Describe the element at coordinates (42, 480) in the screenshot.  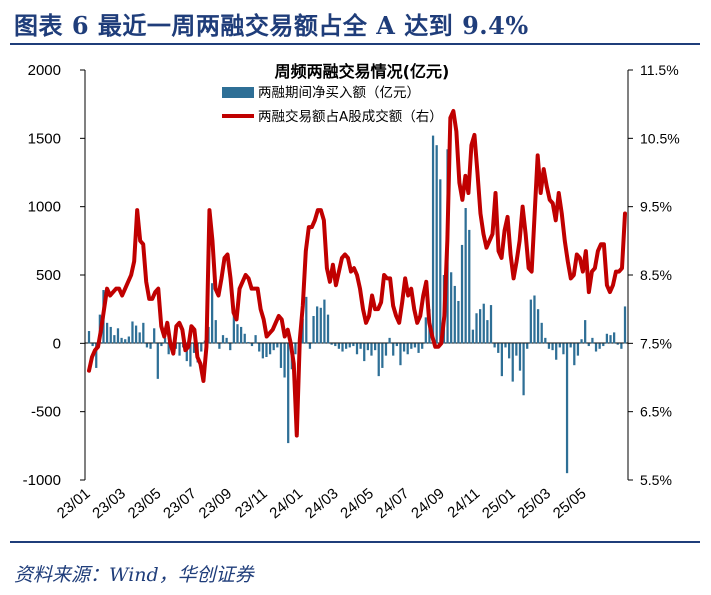
I see `left-tick-label: -1000` at that location.